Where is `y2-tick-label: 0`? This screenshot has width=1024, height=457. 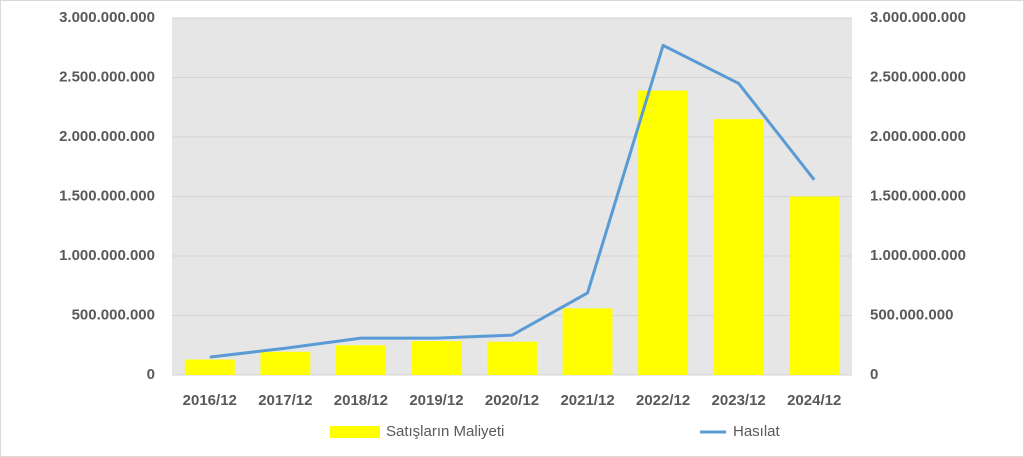
y2-tick-label: 0 is located at coordinates (874, 374).